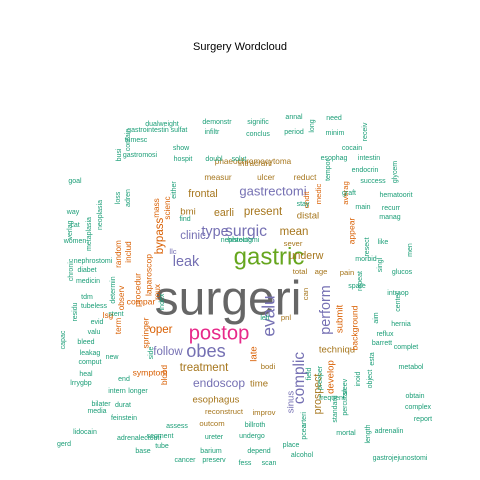 This screenshot has height=480, width=480. What do you see at coordinates (118, 254) in the screenshot?
I see `word-random: random` at bounding box center [118, 254].